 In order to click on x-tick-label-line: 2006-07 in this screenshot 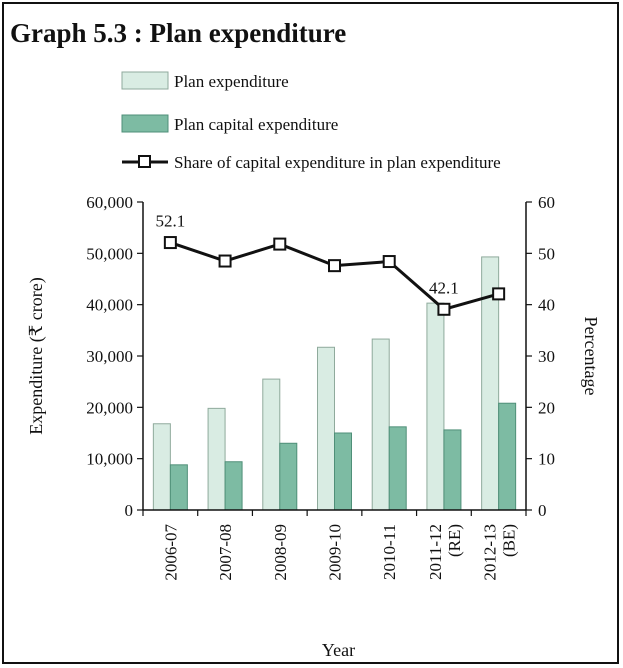, I will do `click(170, 552)`.